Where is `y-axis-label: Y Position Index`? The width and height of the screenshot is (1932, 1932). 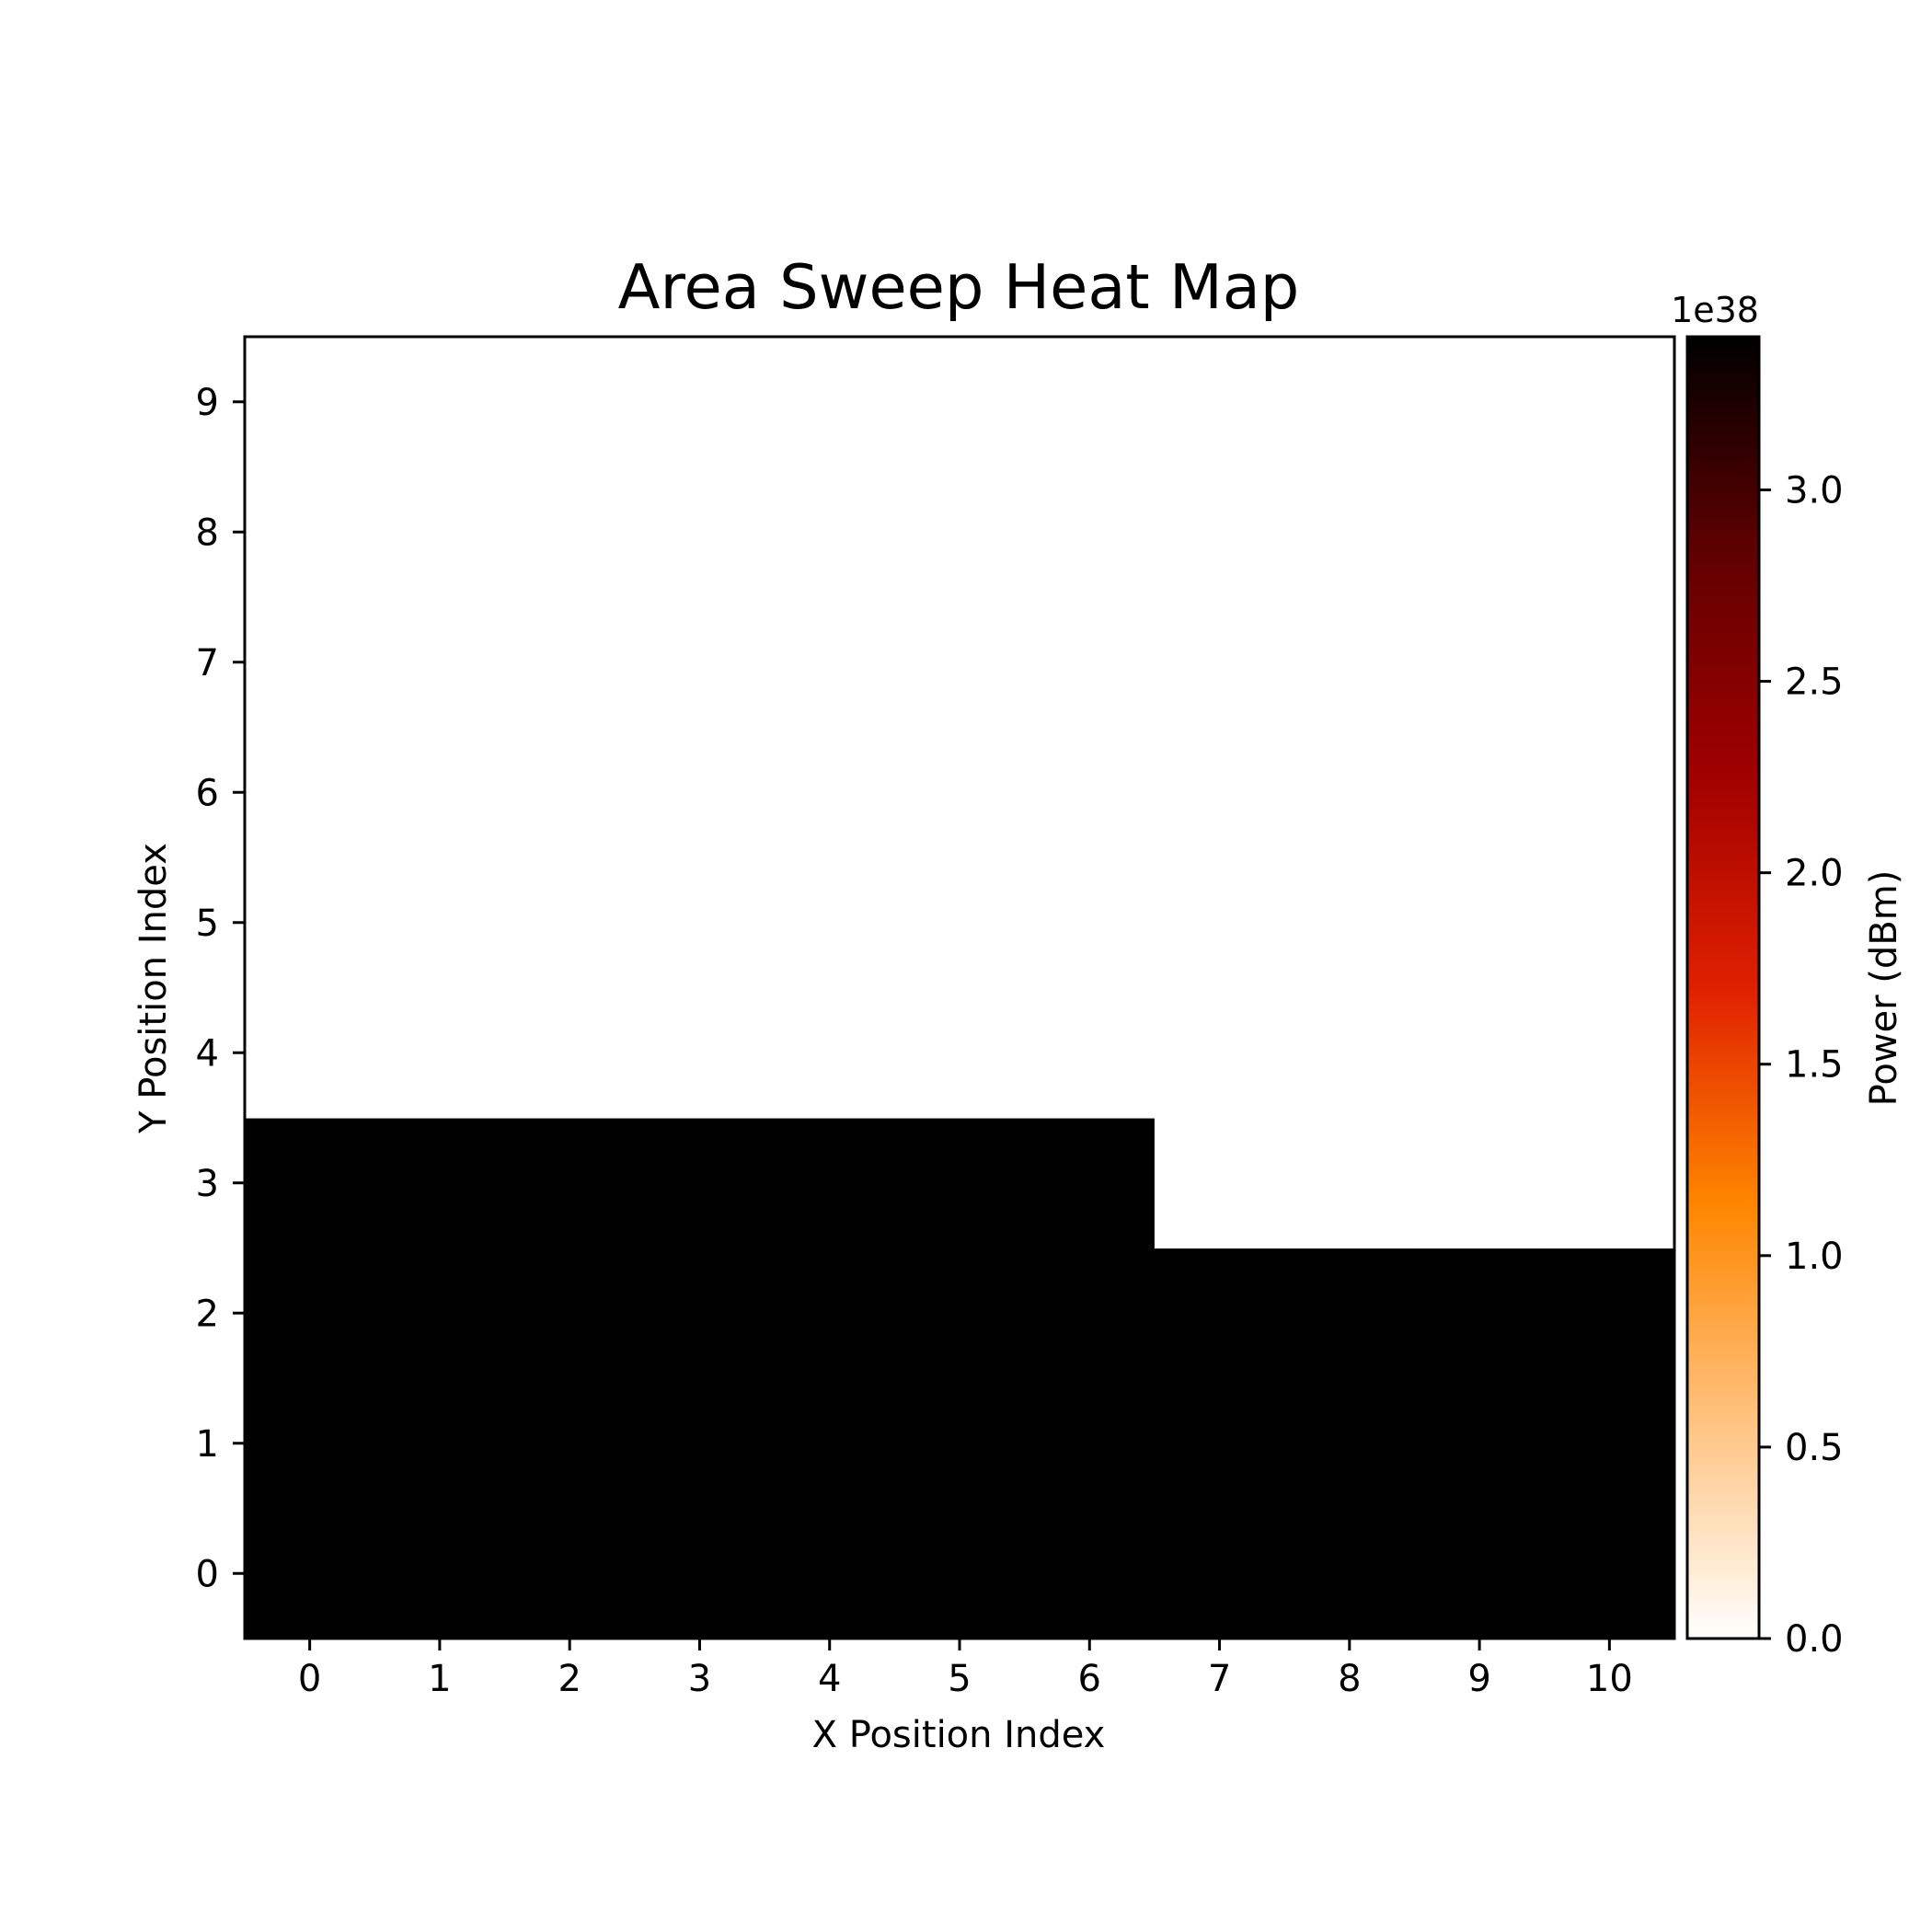
y-axis-label: Y Position Index is located at coordinates (153, 988).